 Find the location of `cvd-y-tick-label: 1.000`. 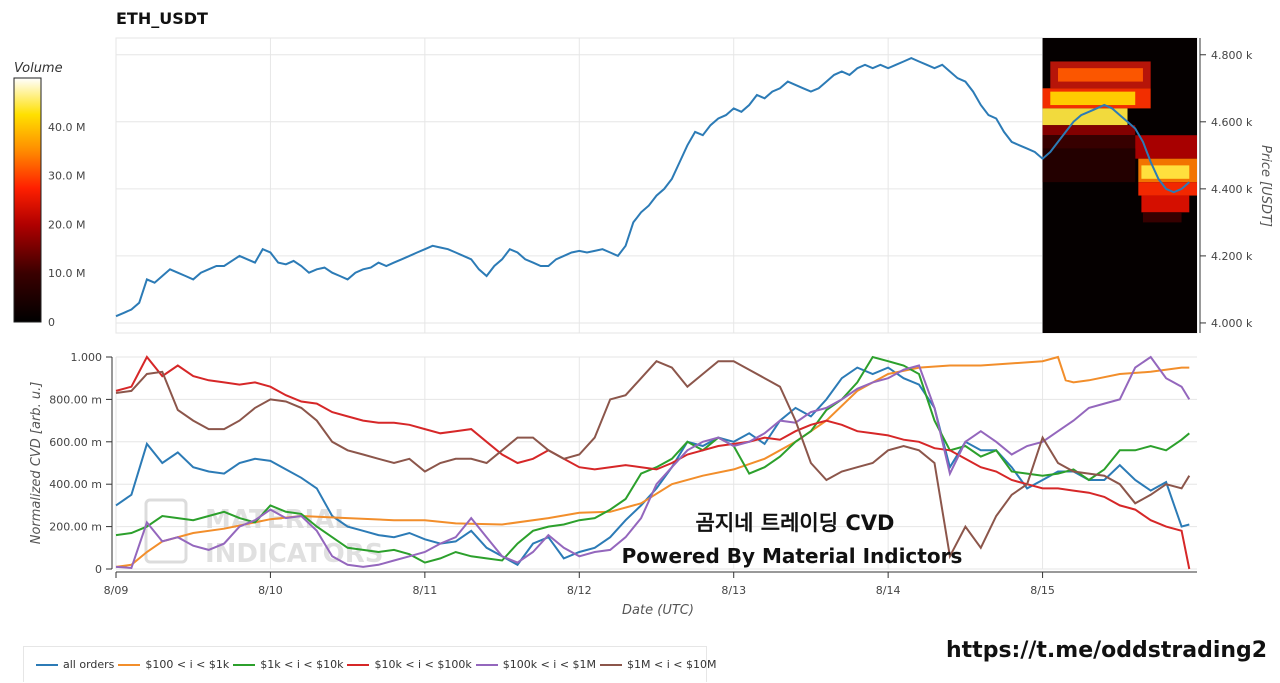

cvd-y-tick-label: 1.000 is located at coordinates (87, 357).